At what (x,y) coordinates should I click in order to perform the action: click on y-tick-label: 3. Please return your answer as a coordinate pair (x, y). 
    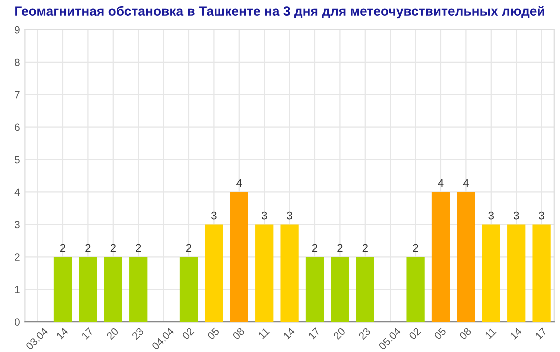
    Looking at the image, I should click on (17, 225).